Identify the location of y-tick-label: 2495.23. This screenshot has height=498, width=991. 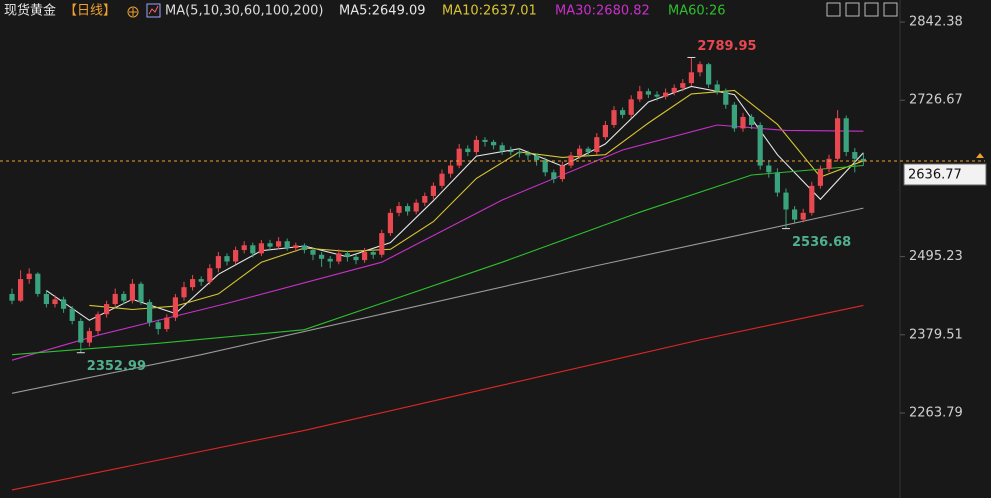
(936, 256).